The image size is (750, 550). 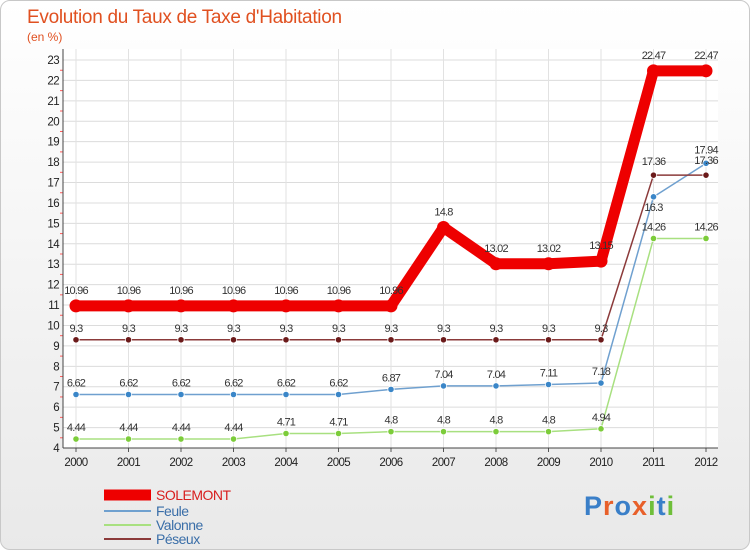 I want to click on y-tick-label: 8, so click(x=56, y=367).